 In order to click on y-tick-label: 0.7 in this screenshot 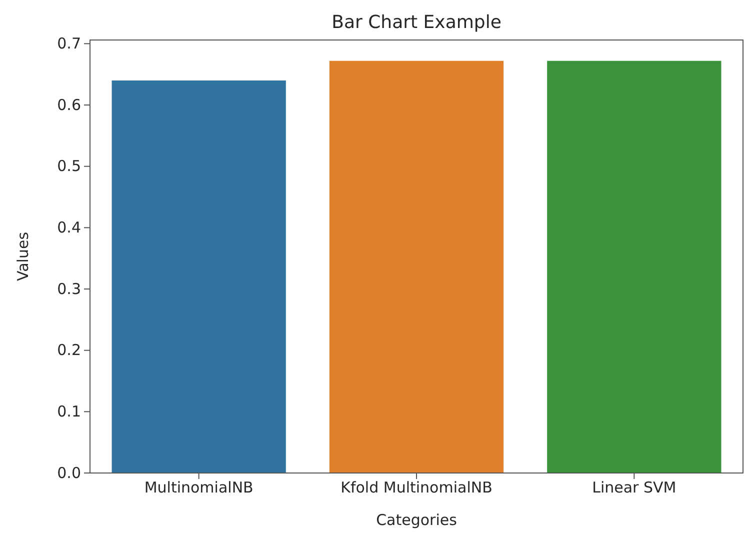, I will do `click(69, 43)`.